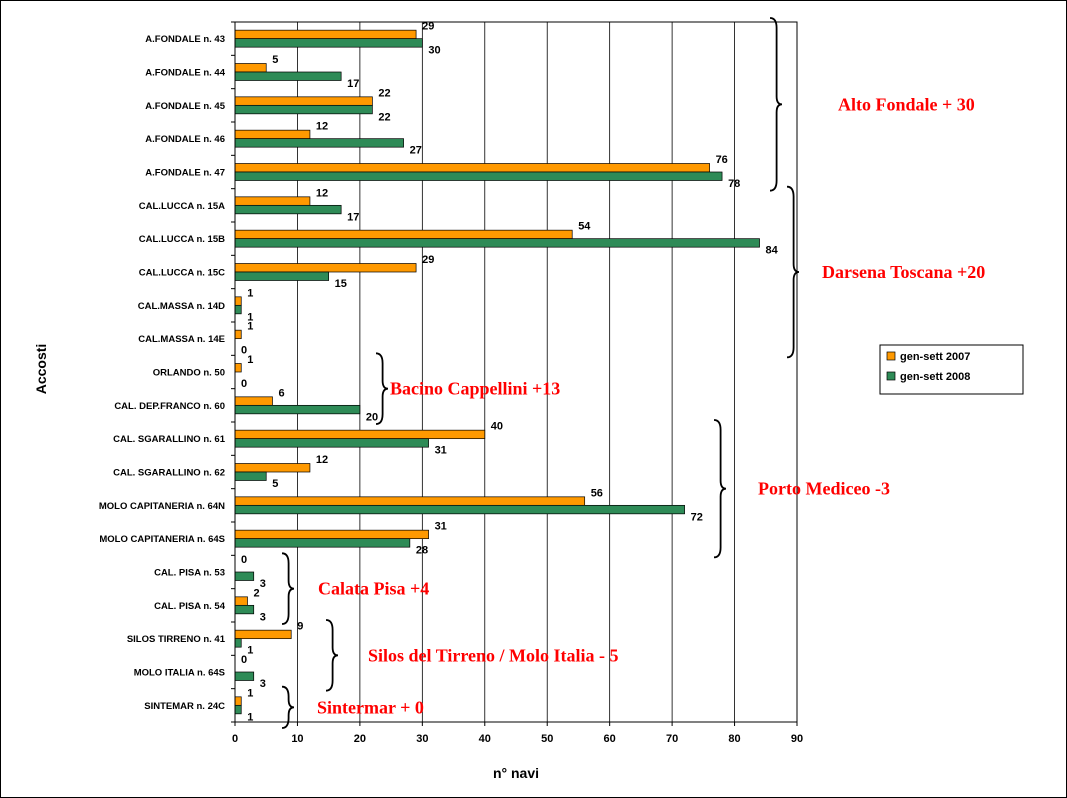  What do you see at coordinates (370, 707) in the screenshot?
I see `group-annotation: Sintermar + 0` at bounding box center [370, 707].